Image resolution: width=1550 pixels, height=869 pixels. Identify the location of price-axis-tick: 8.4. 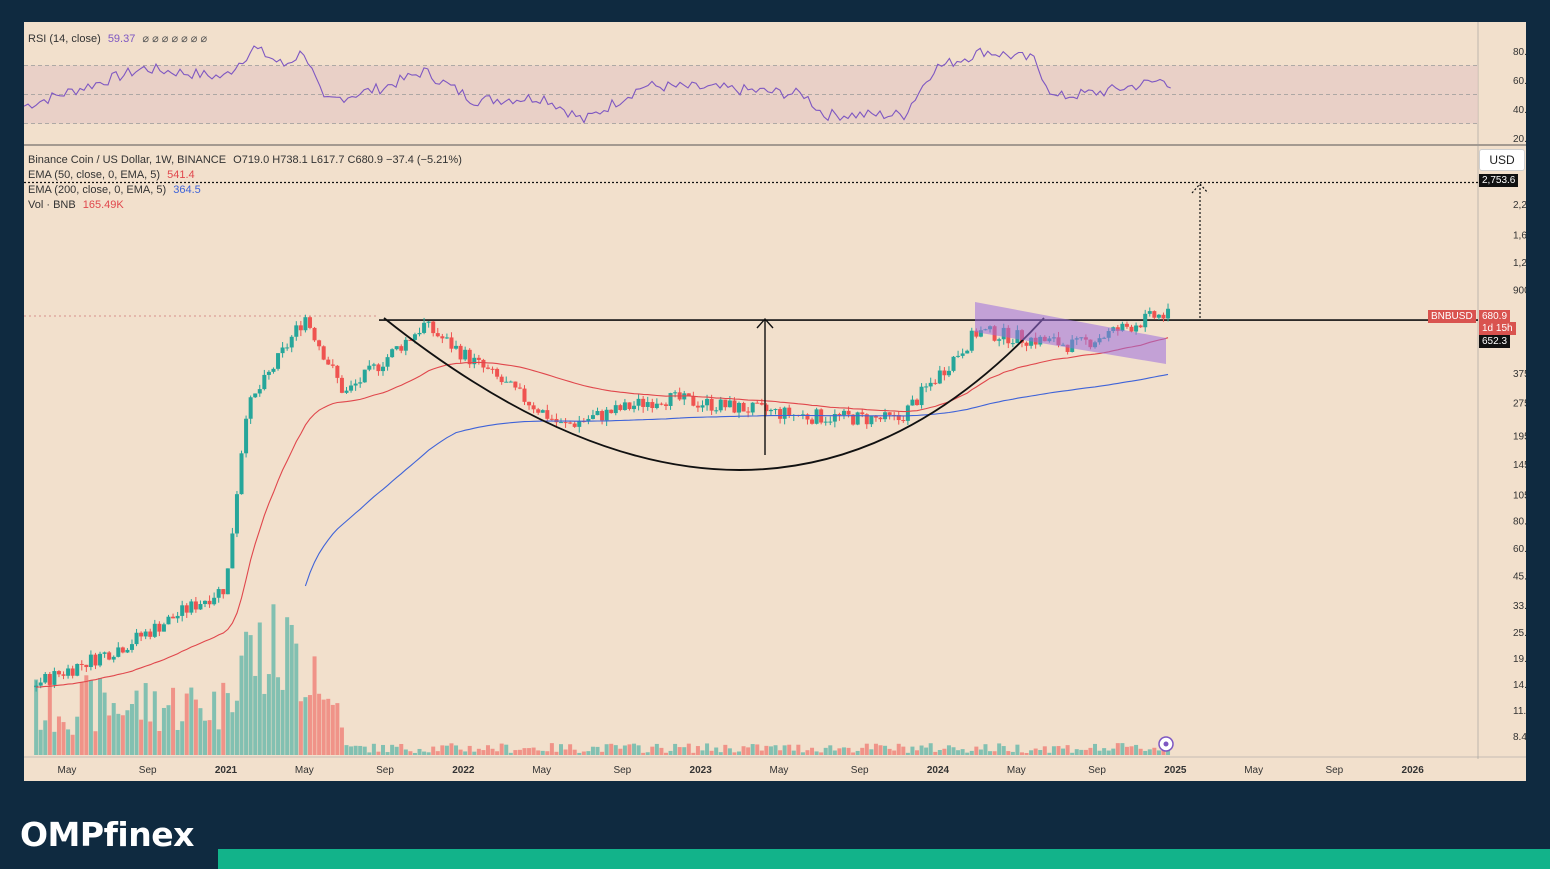
(1519, 737).